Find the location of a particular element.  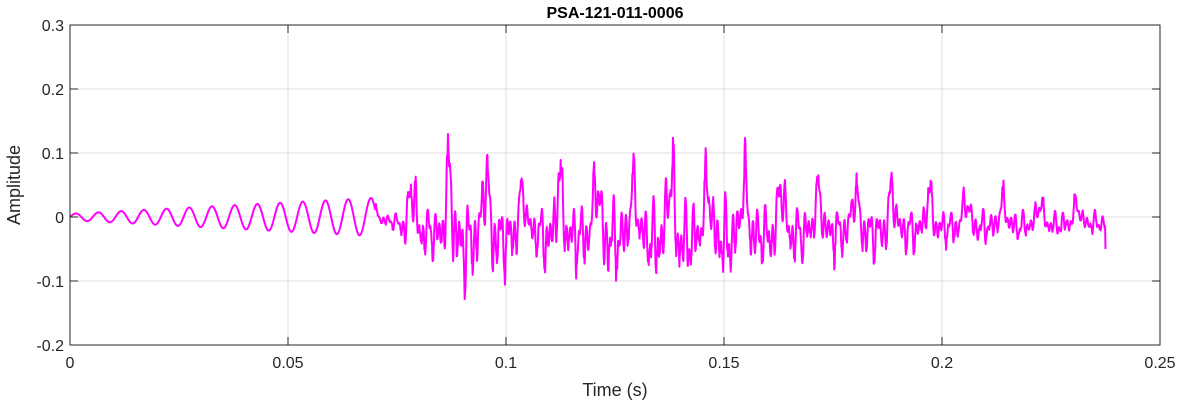

y-tick-label: -0.2 is located at coordinates (50, 346).